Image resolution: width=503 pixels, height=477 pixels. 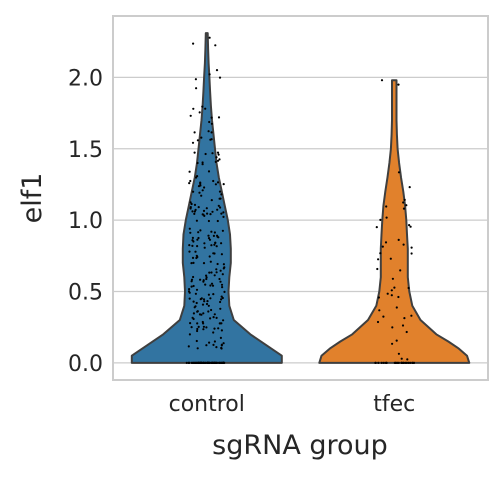 I want to click on y-tick-label: 0.0, so click(x=85, y=364).